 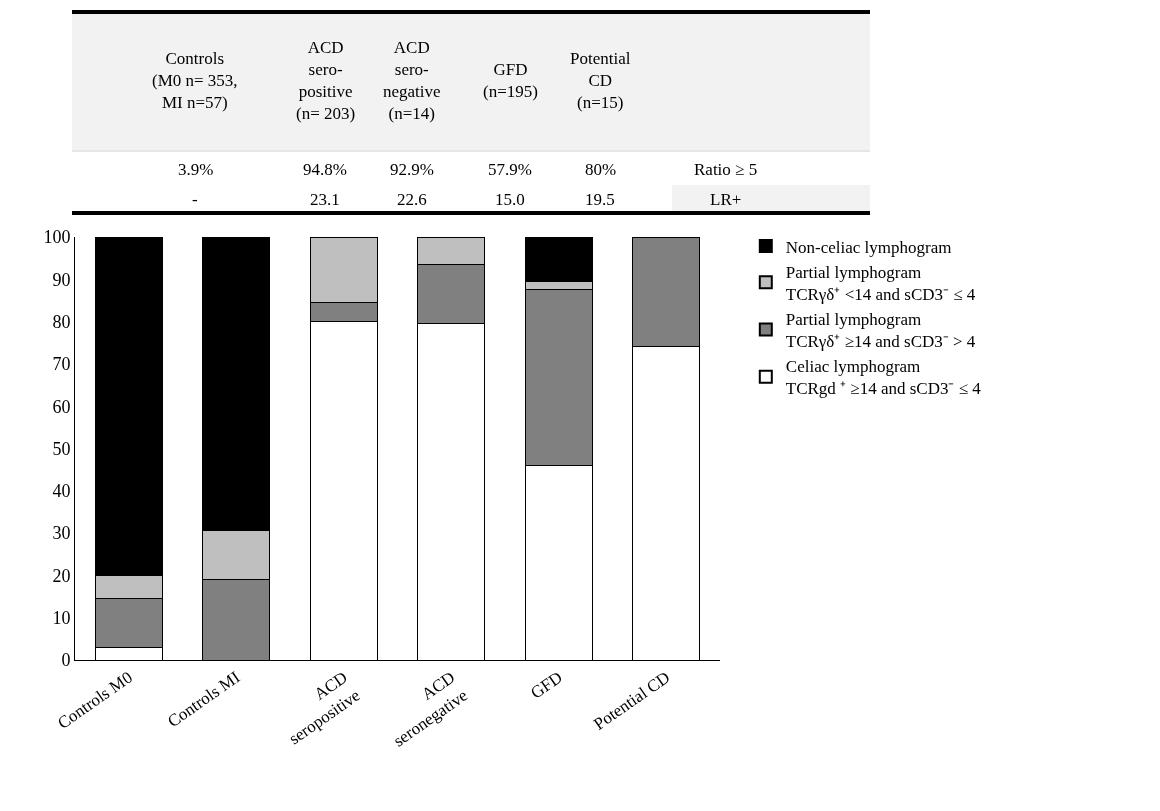 I want to click on y-tick-label: 100, so click(x=57, y=237).